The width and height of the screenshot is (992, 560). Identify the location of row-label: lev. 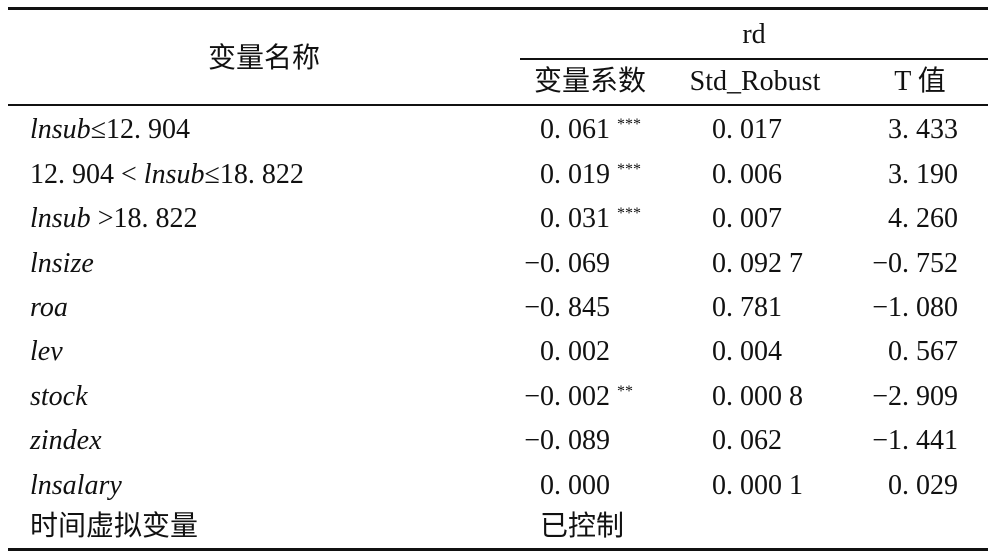
(46, 352).